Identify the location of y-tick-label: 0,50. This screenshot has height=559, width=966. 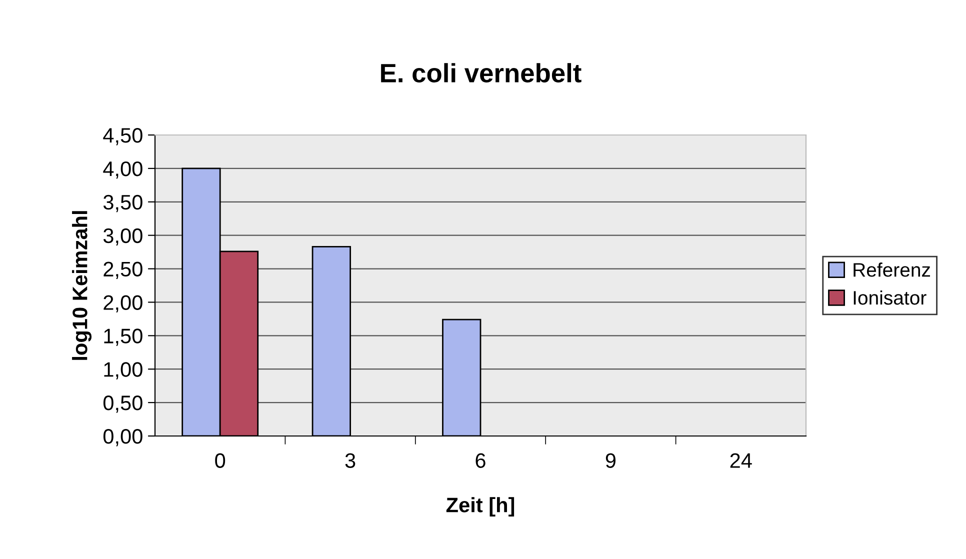
(122, 404).